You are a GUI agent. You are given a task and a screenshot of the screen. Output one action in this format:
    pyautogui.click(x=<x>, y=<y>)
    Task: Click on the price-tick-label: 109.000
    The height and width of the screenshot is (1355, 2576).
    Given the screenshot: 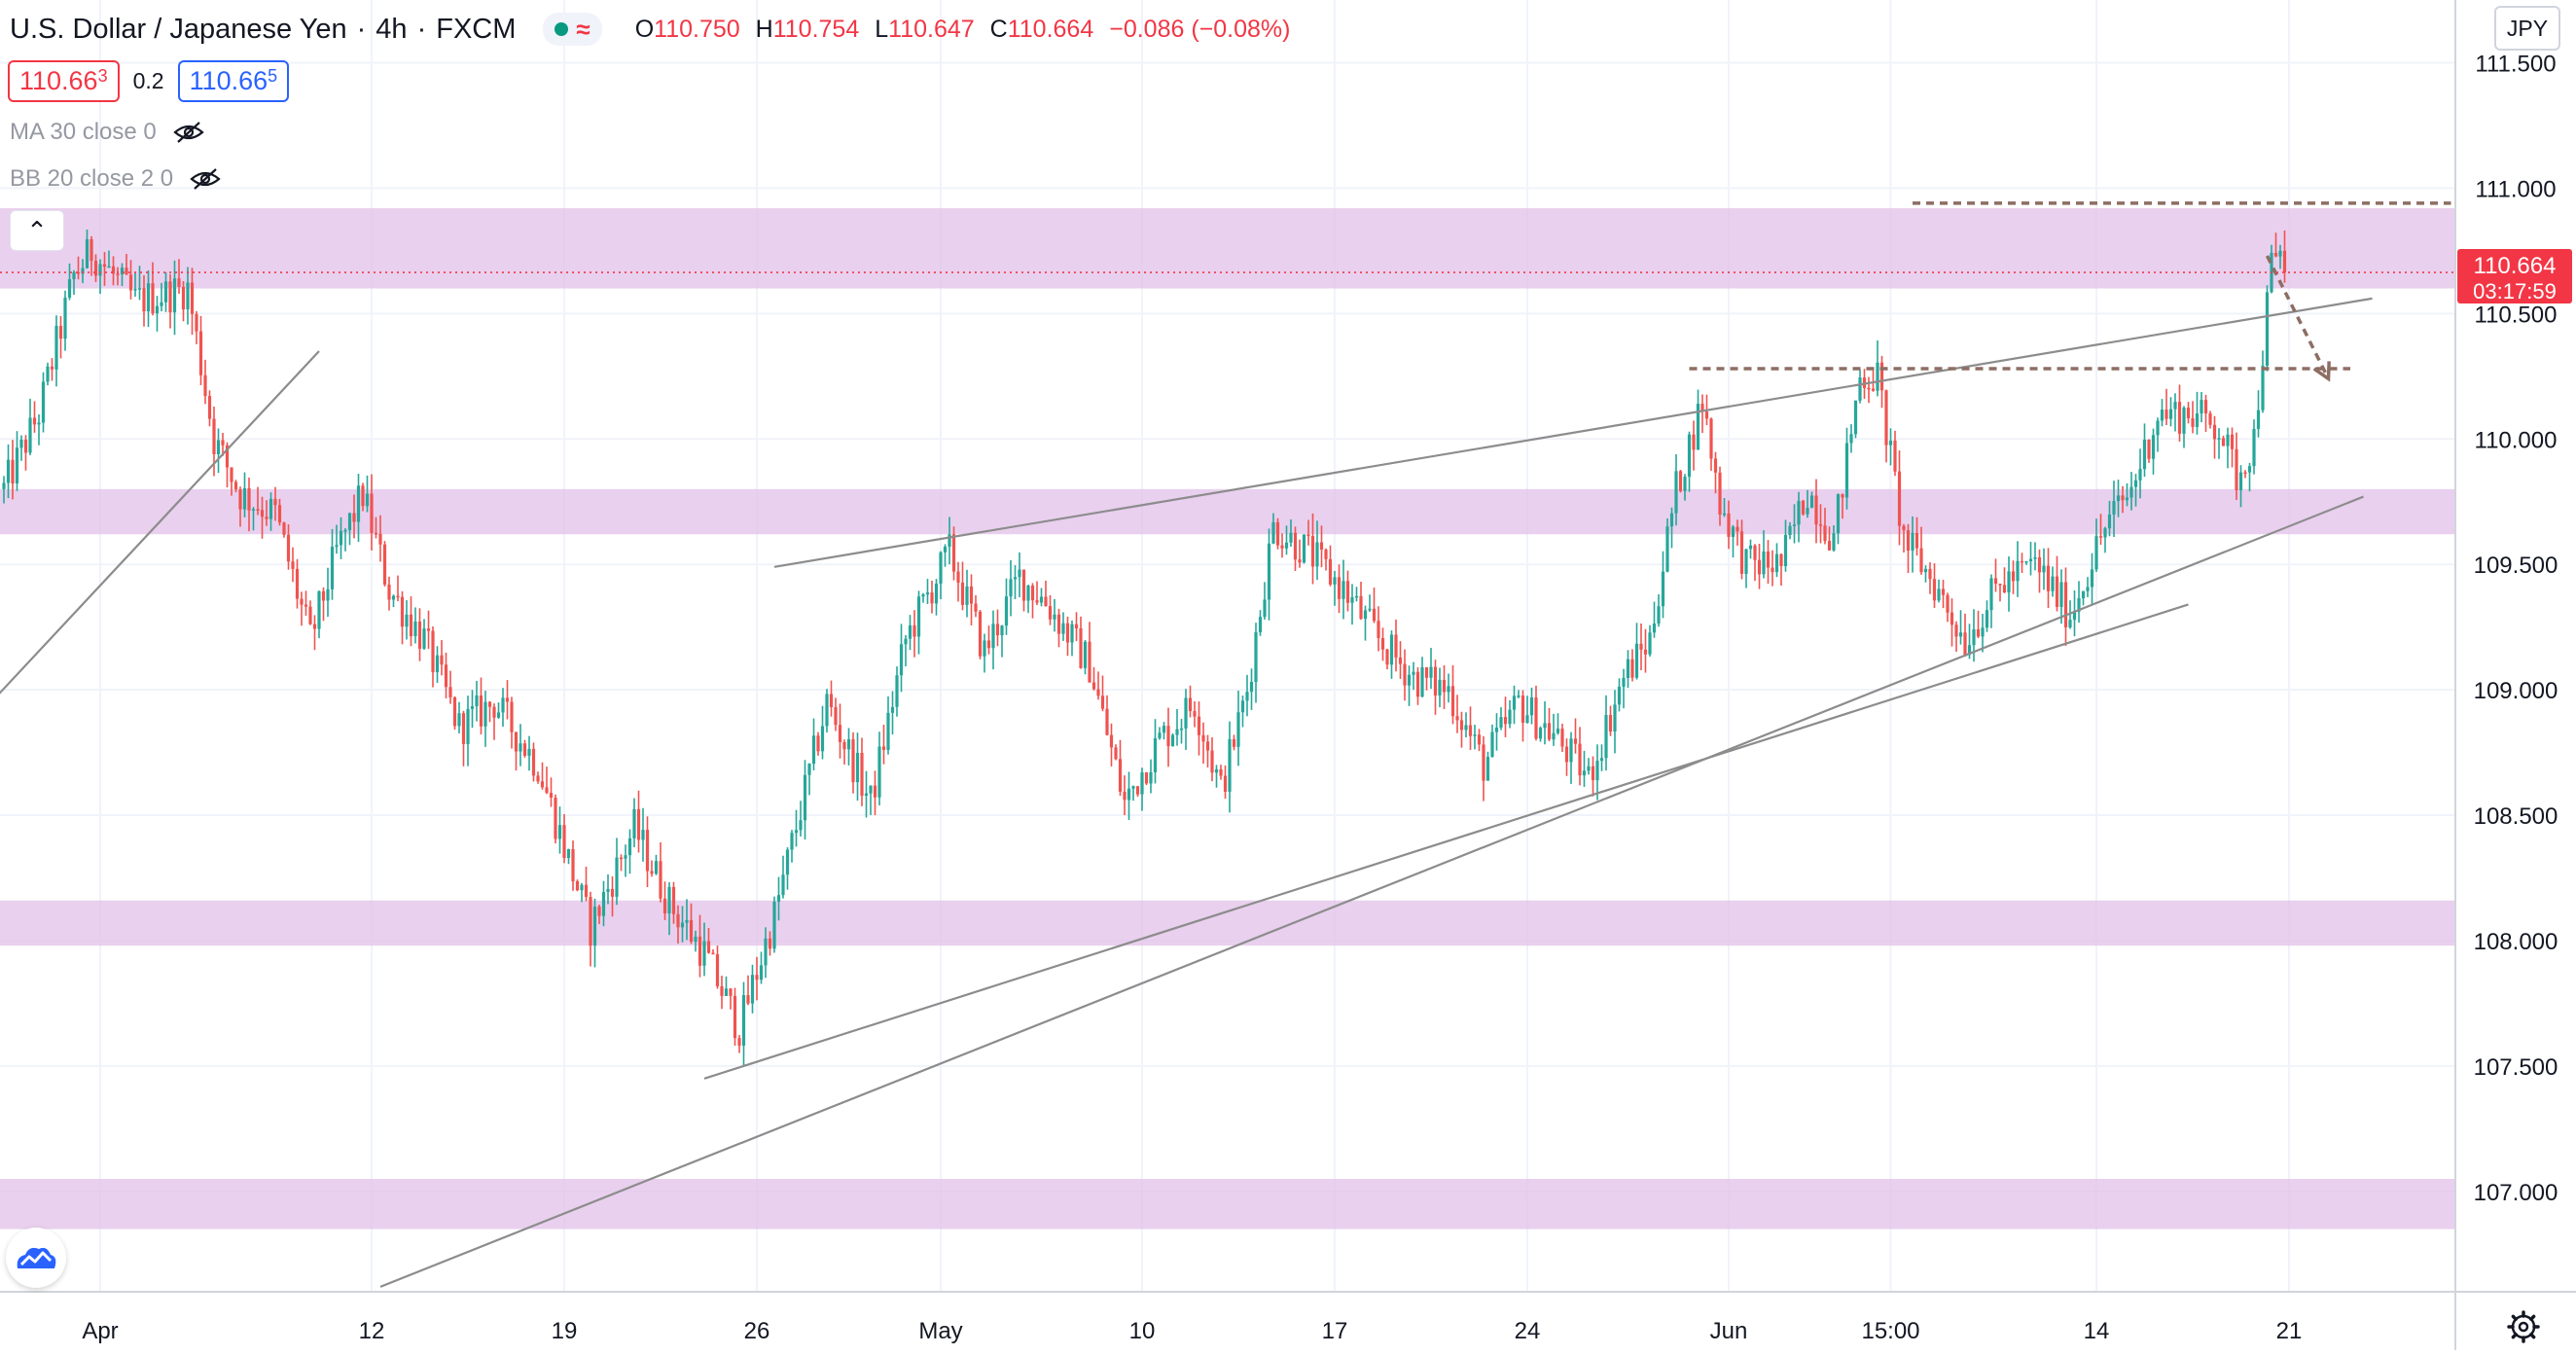 What is the action you would take?
    pyautogui.click(x=2516, y=691)
    